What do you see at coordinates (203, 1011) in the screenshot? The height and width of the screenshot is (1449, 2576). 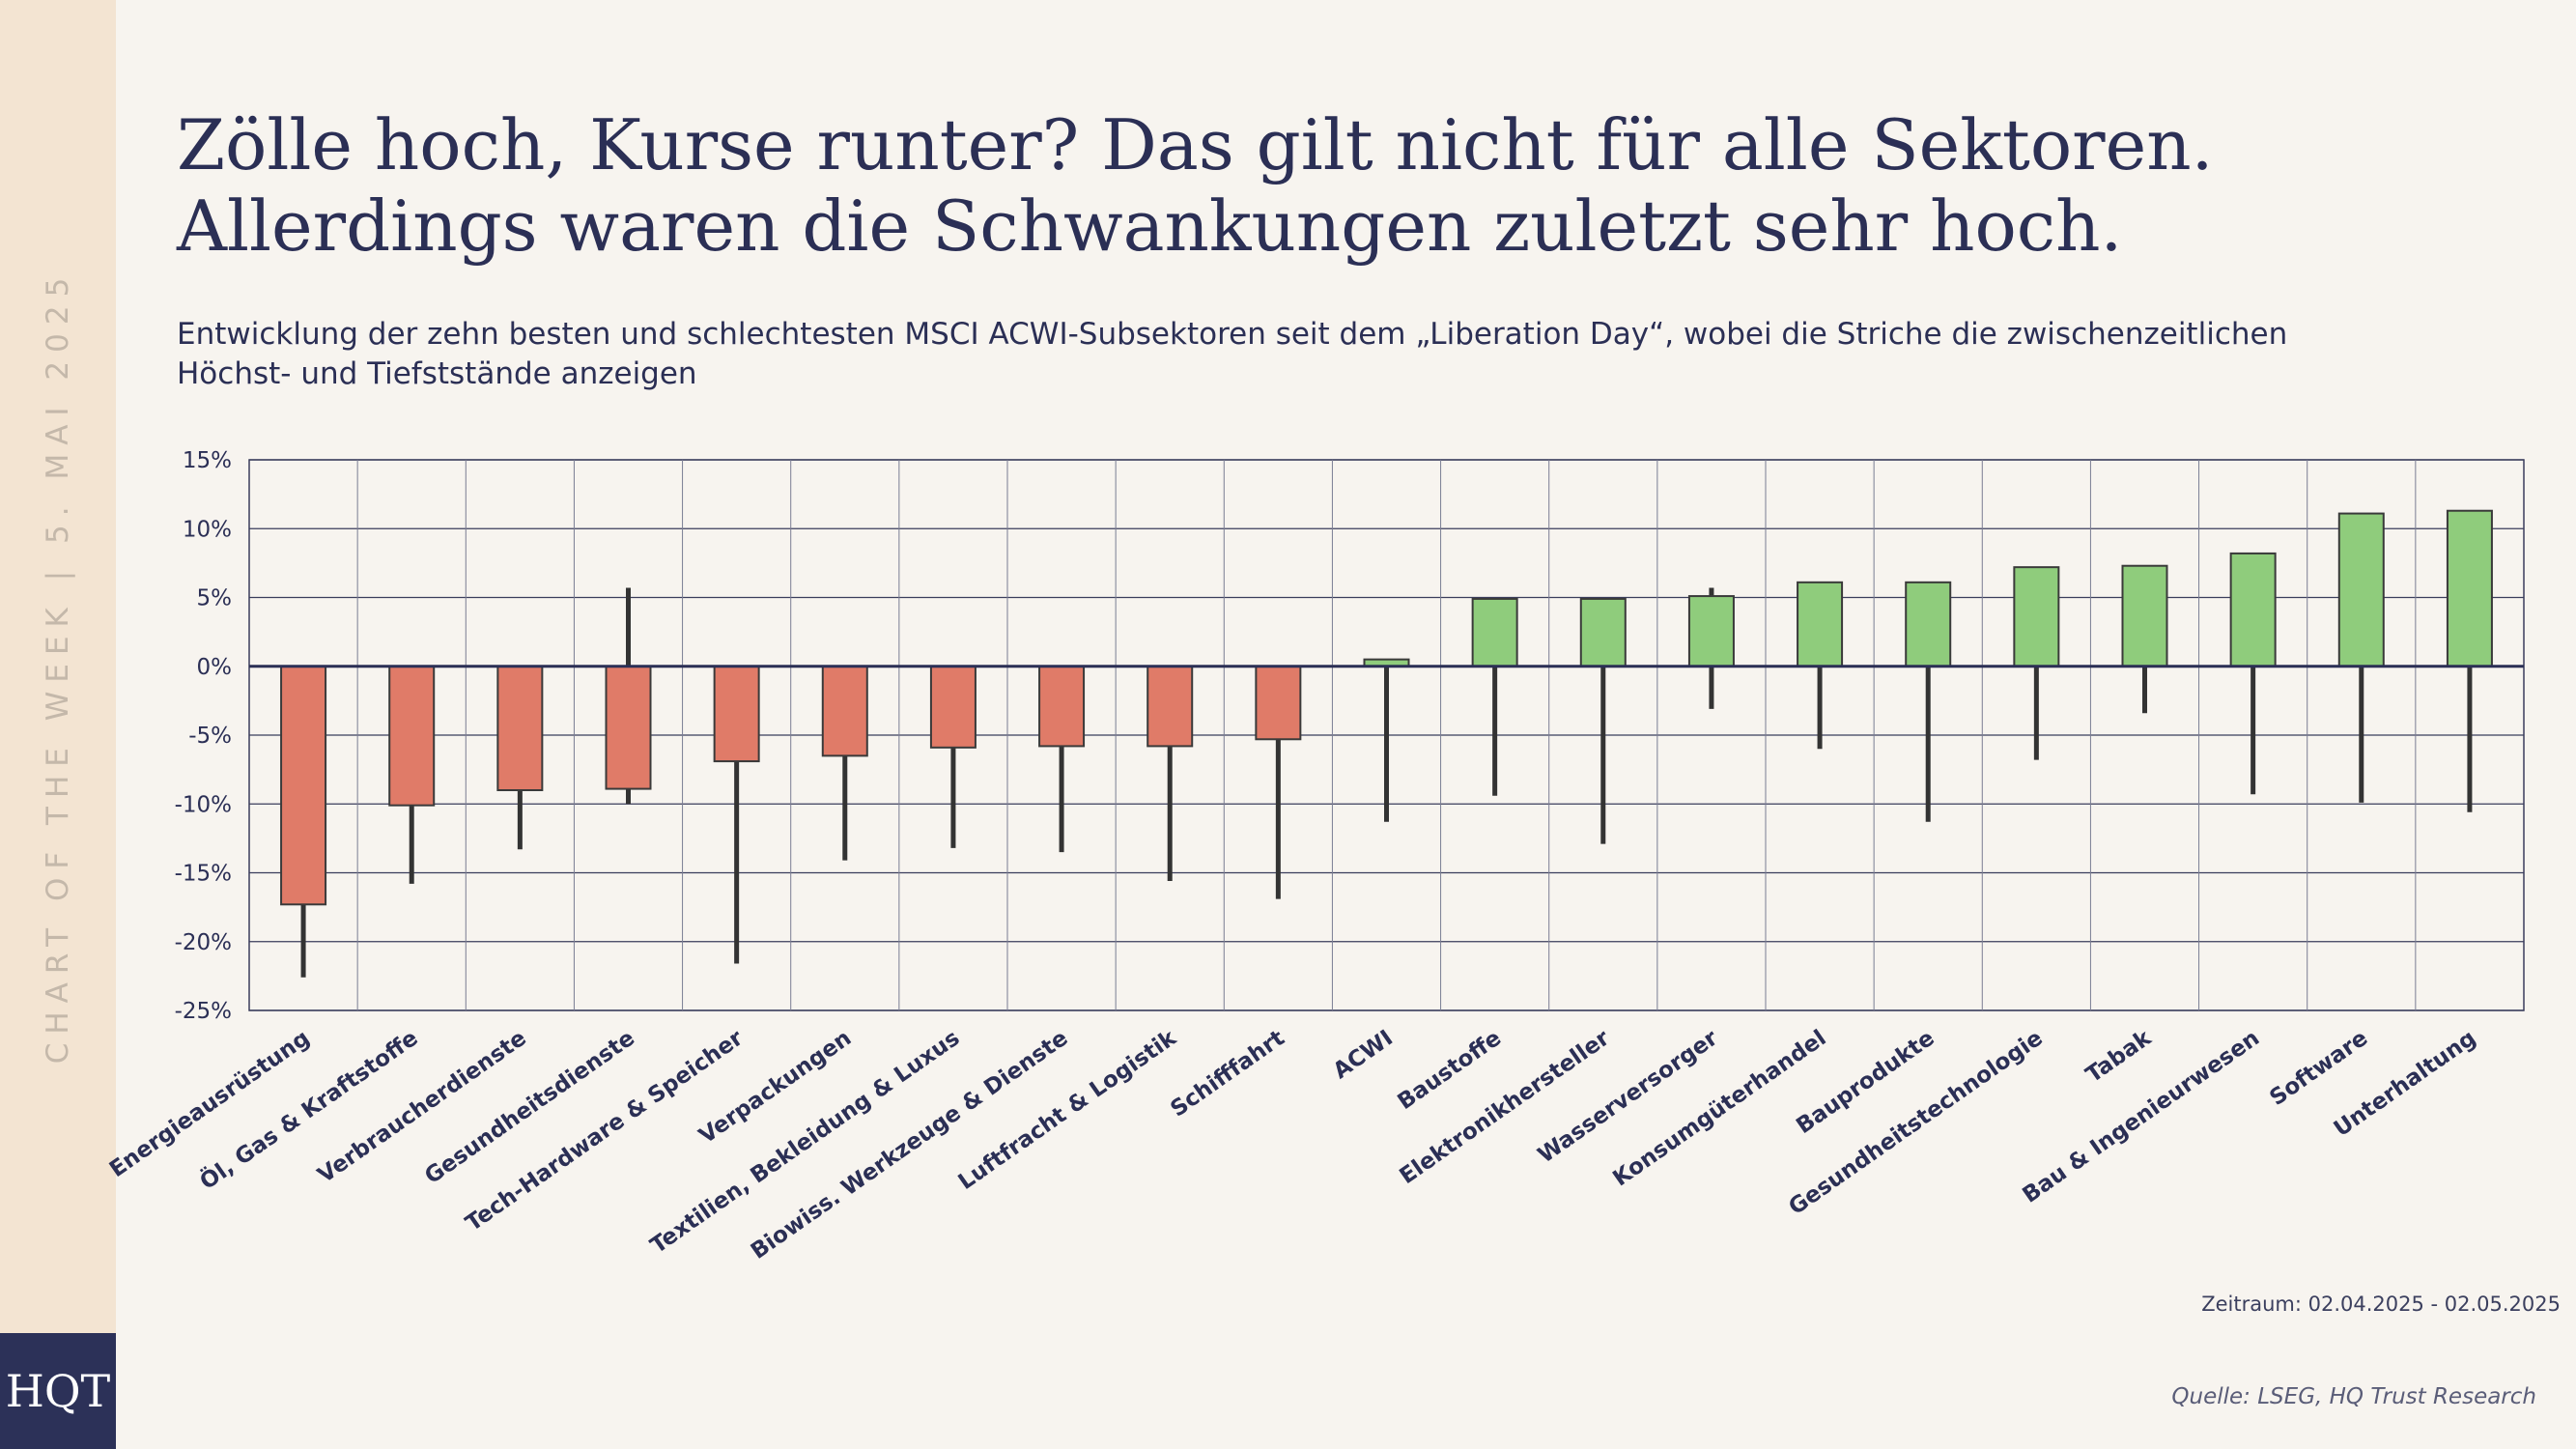 I see `y-tick-label: -25%` at bounding box center [203, 1011].